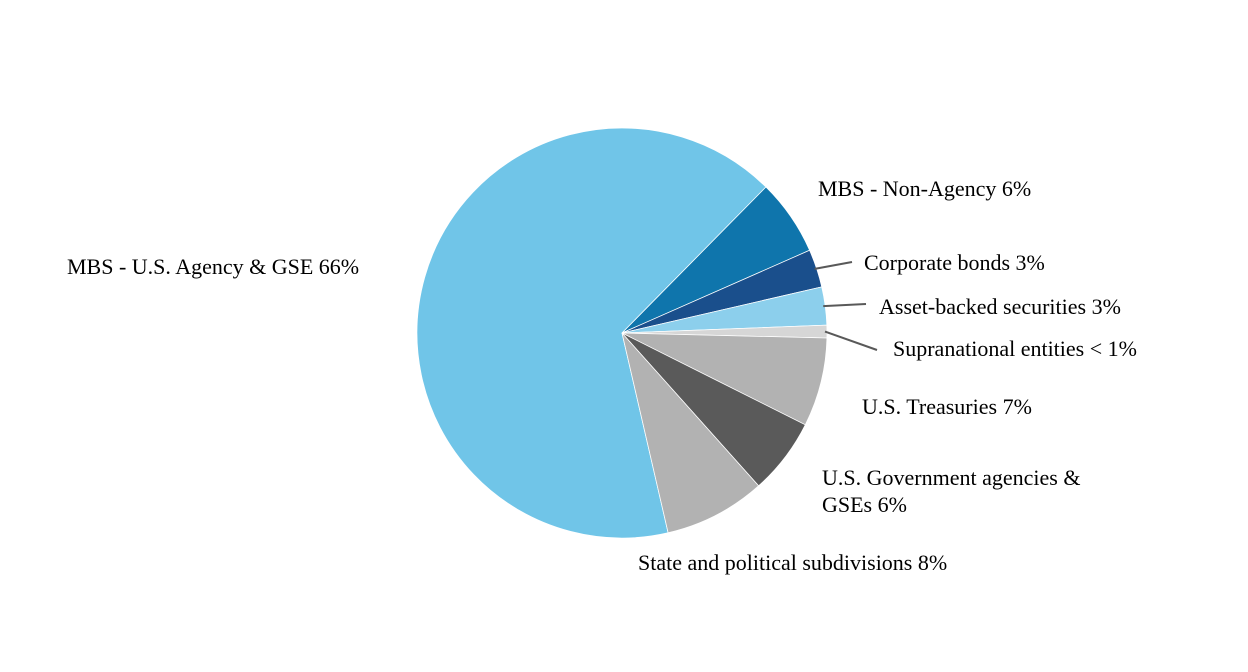 The height and width of the screenshot is (672, 1248). Describe the element at coordinates (1000, 306) in the screenshot. I see `slice-label-asset-backed-securities: Asset-backed securities 3%` at that location.